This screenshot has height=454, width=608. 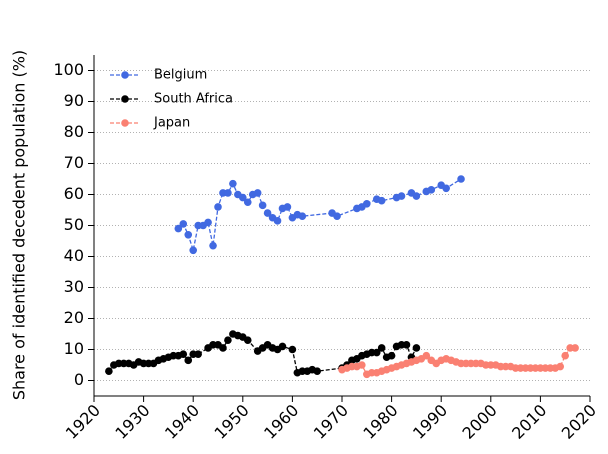 I want to click on y-tick-label: 40, so click(x=74, y=255).